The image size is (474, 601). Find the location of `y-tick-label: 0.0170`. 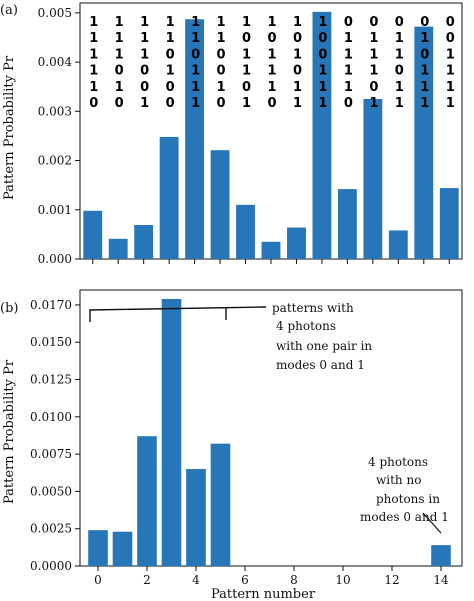

y-tick-label: 0.0170 is located at coordinates (51, 305).